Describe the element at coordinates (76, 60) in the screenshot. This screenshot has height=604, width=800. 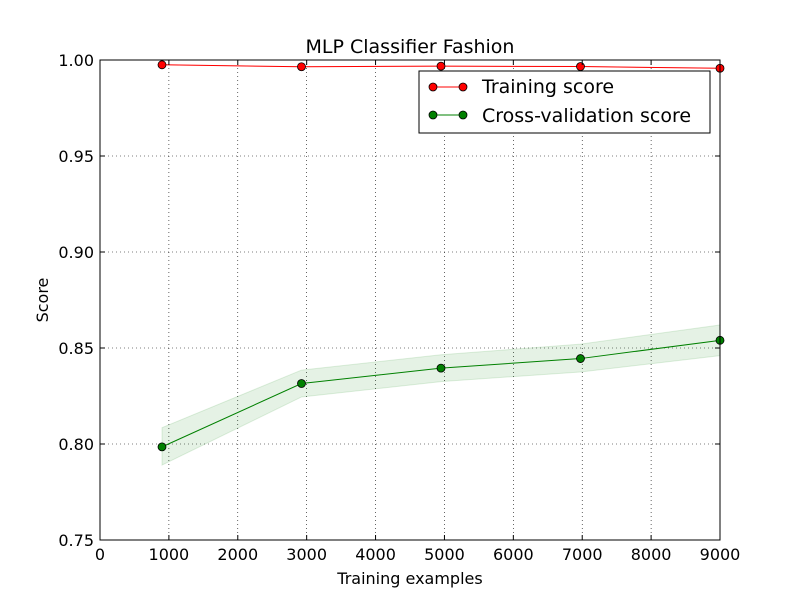
I see `y-tick-label: 1.00` at that location.